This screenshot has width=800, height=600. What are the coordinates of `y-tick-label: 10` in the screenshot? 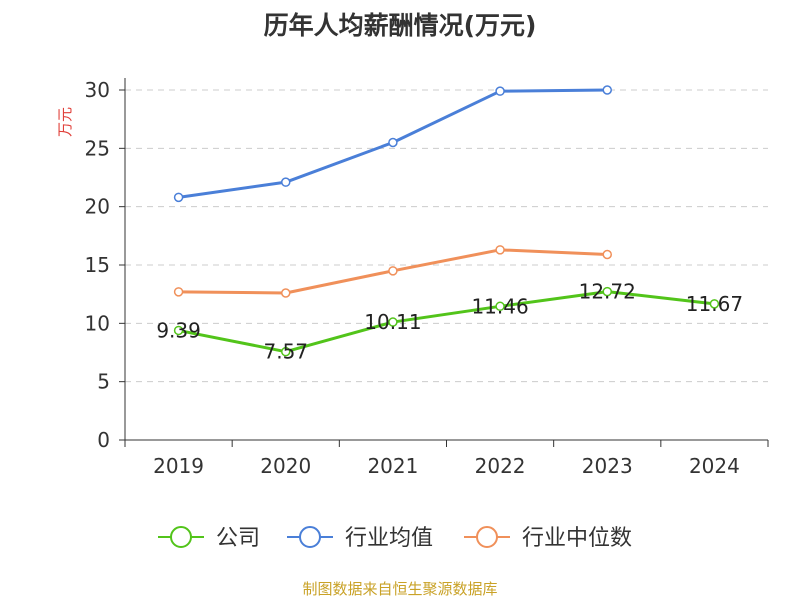 It's located at (97, 323).